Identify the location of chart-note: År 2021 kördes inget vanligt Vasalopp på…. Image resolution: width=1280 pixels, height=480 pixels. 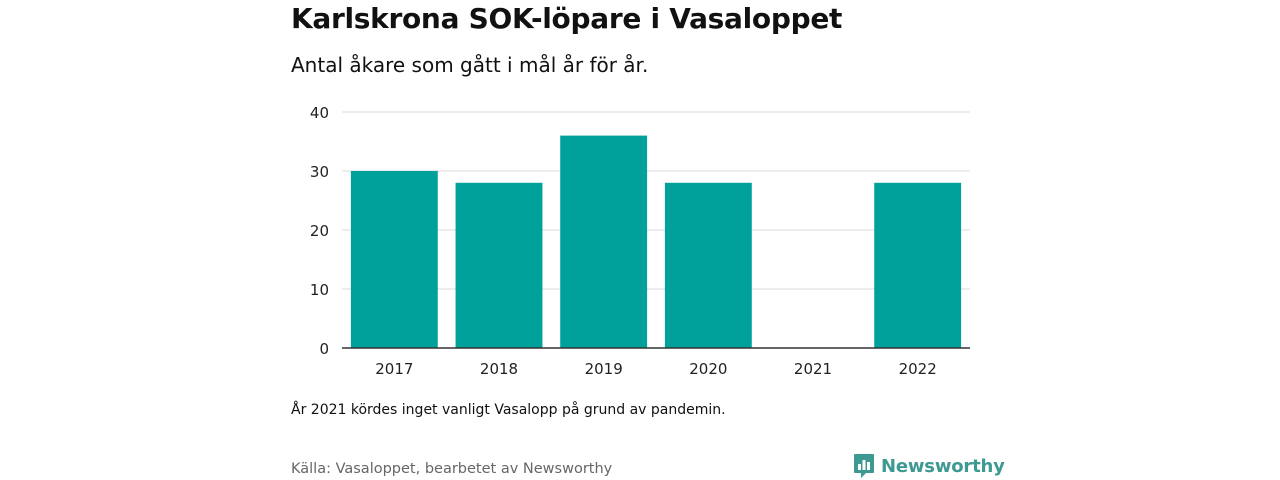
(508, 410).